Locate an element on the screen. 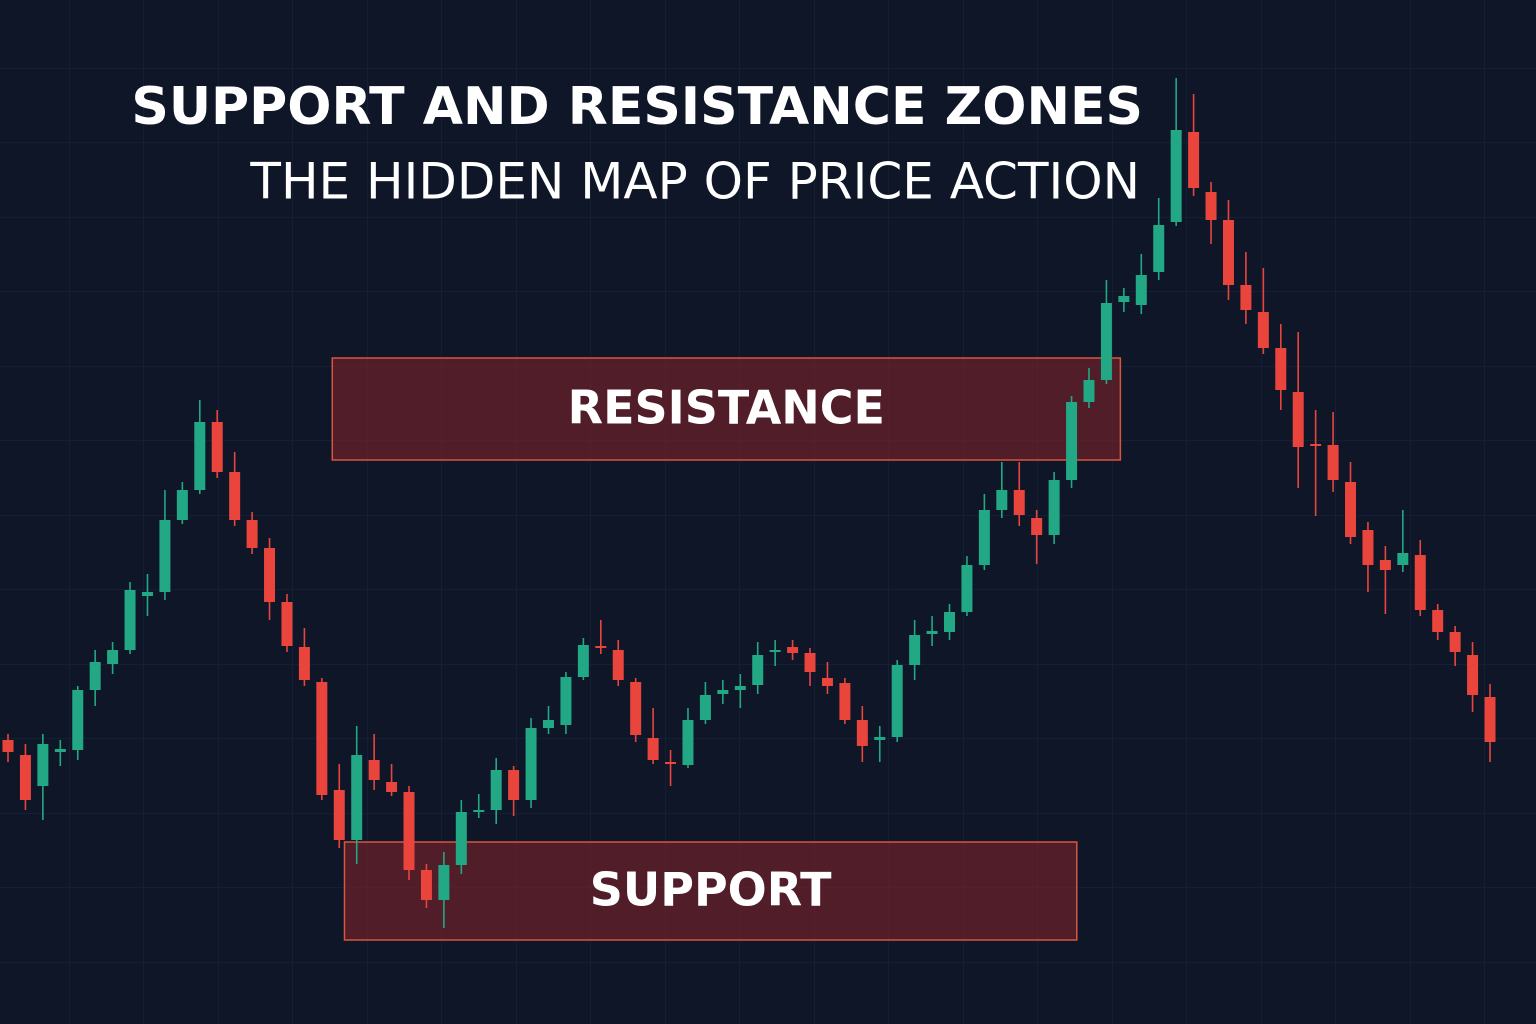 This screenshot has height=1024, width=1536. zone-label: SUPPORT is located at coordinates (711, 890).